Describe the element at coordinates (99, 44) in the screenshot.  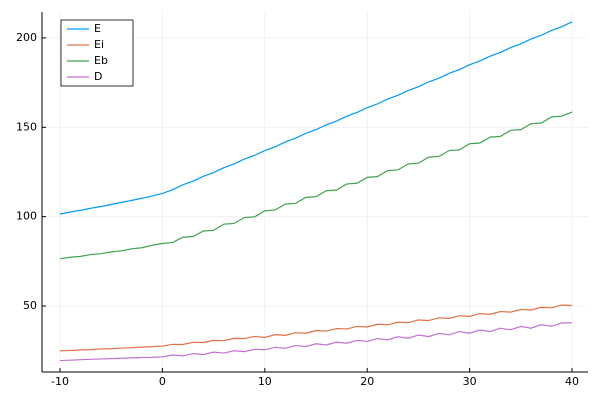
I see `legend-label: Ei` at that location.